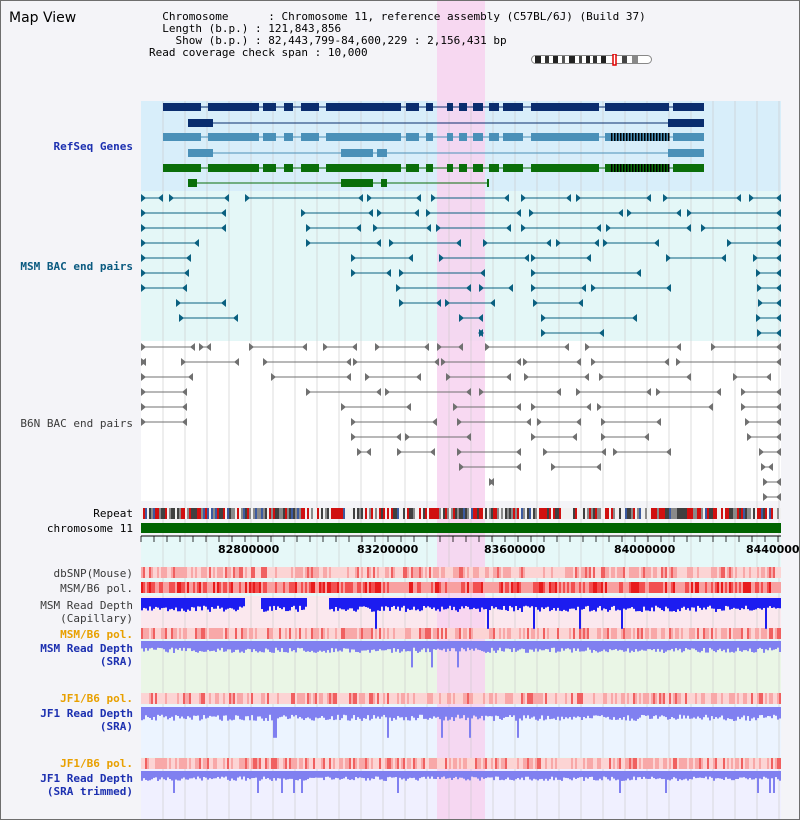 This screenshot has height=820, width=800. I want to click on jf1-b6-pol-label: JF1/B6 pol., so click(96, 698).